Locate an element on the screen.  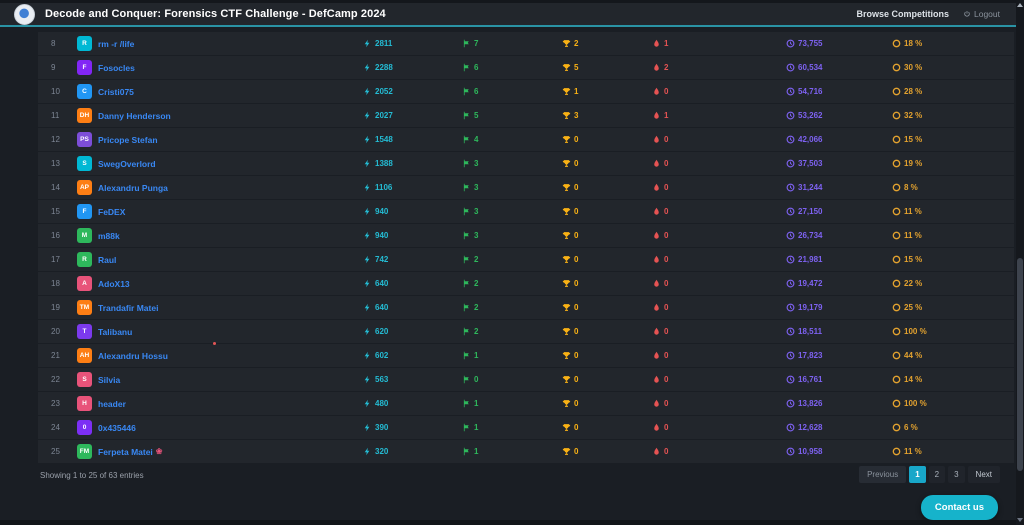
time-cell: 53,262 is located at coordinates (804, 115).